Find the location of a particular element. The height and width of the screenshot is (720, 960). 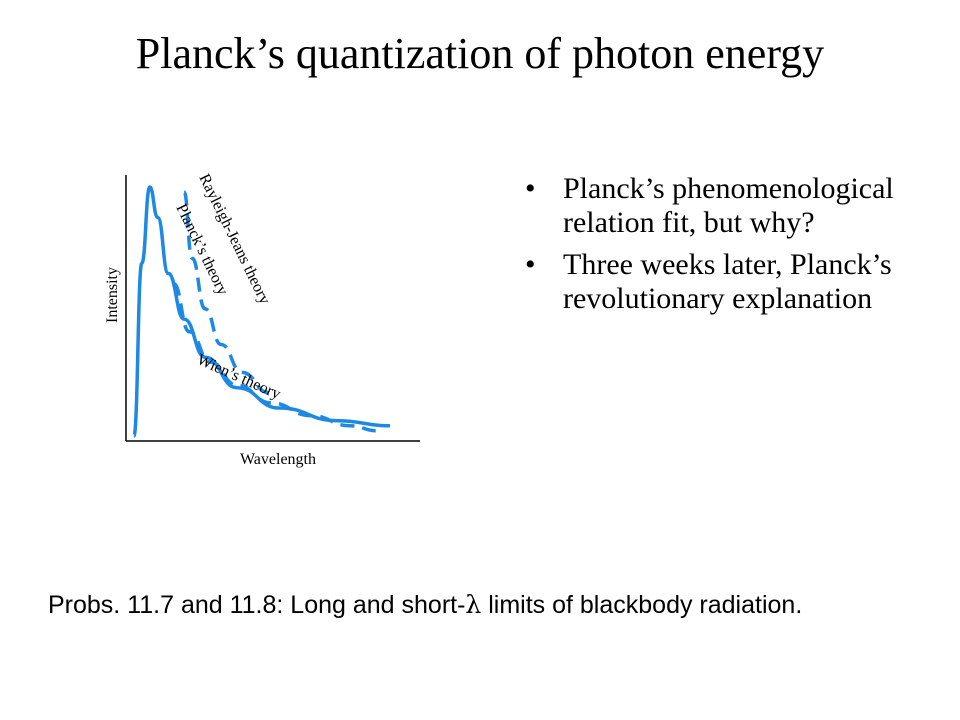

curve-planck is located at coordinates (261, 311).